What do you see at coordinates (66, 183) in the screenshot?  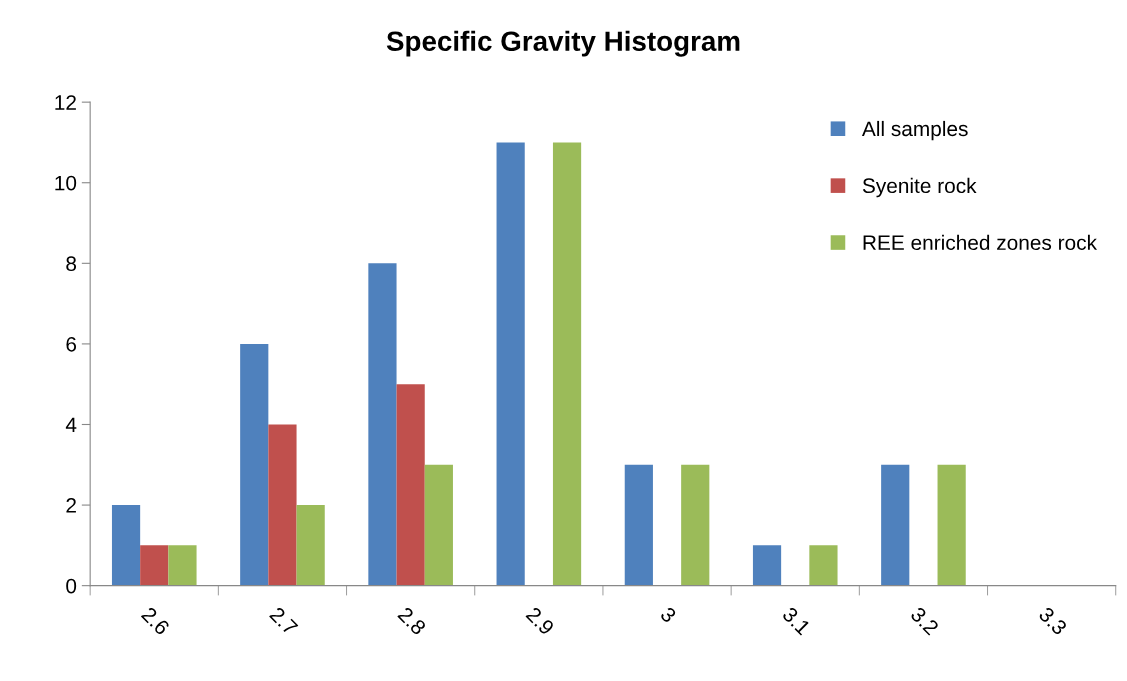 I see `y-tick-label: 10` at bounding box center [66, 183].